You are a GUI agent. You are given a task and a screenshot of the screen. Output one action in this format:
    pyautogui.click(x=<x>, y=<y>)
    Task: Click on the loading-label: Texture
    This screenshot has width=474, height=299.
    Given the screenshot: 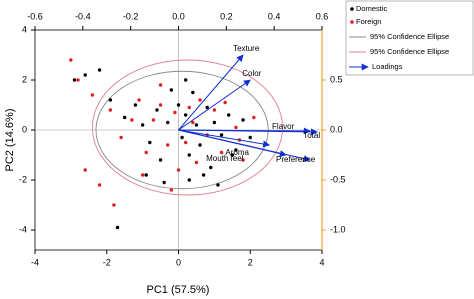 What is the action you would take?
    pyautogui.click(x=246, y=48)
    